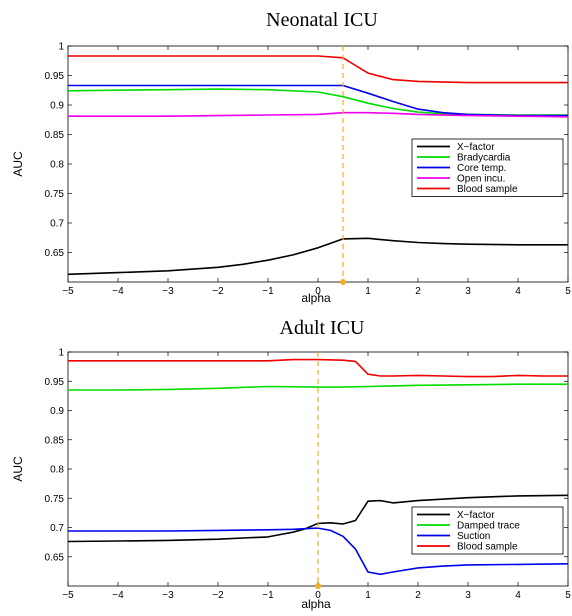 This screenshot has width=572, height=616. I want to click on legend-label: Bradycardia, so click(484, 158).